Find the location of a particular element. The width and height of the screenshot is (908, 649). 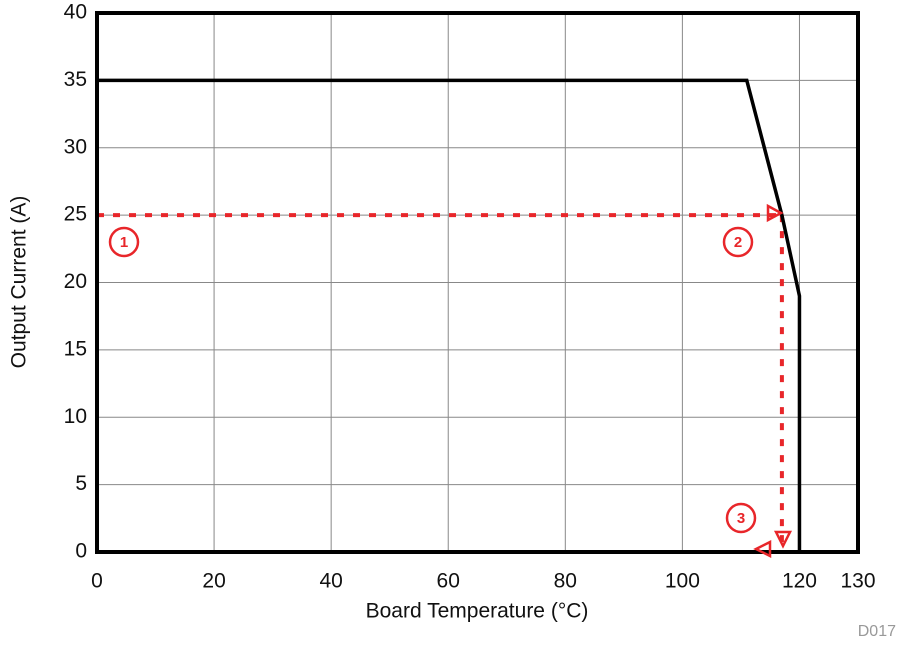

x-tick-label: 60 is located at coordinates (448, 581).